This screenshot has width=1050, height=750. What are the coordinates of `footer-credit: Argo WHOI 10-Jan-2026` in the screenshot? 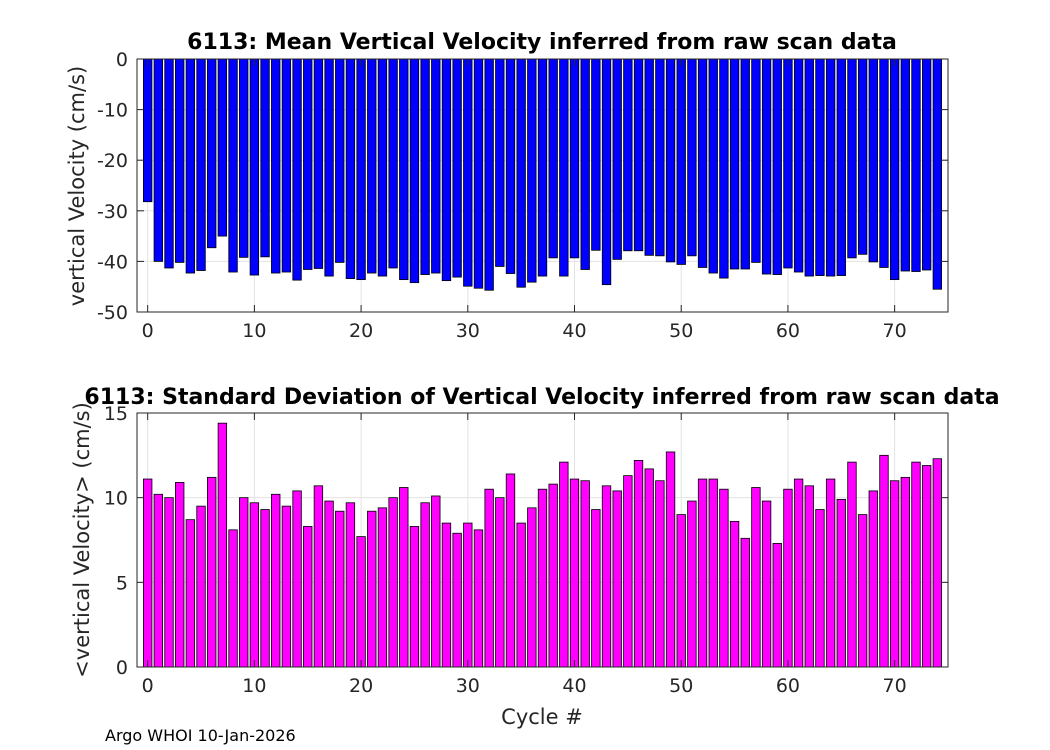 It's located at (200, 735).